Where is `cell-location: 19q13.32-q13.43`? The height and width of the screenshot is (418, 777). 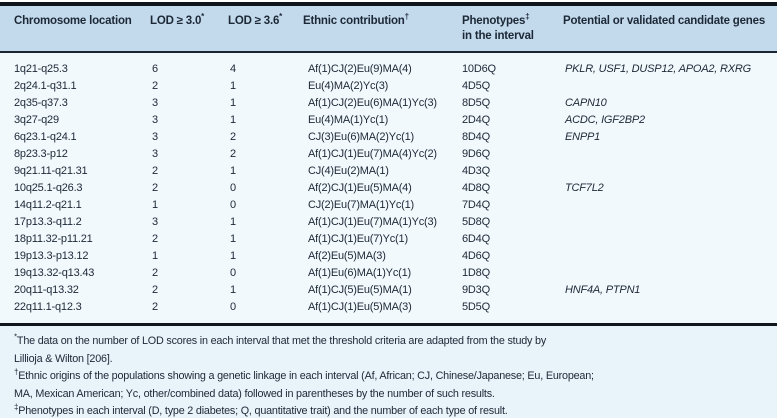
cell-location: 19q13.32-q13.43 is located at coordinates (54, 273).